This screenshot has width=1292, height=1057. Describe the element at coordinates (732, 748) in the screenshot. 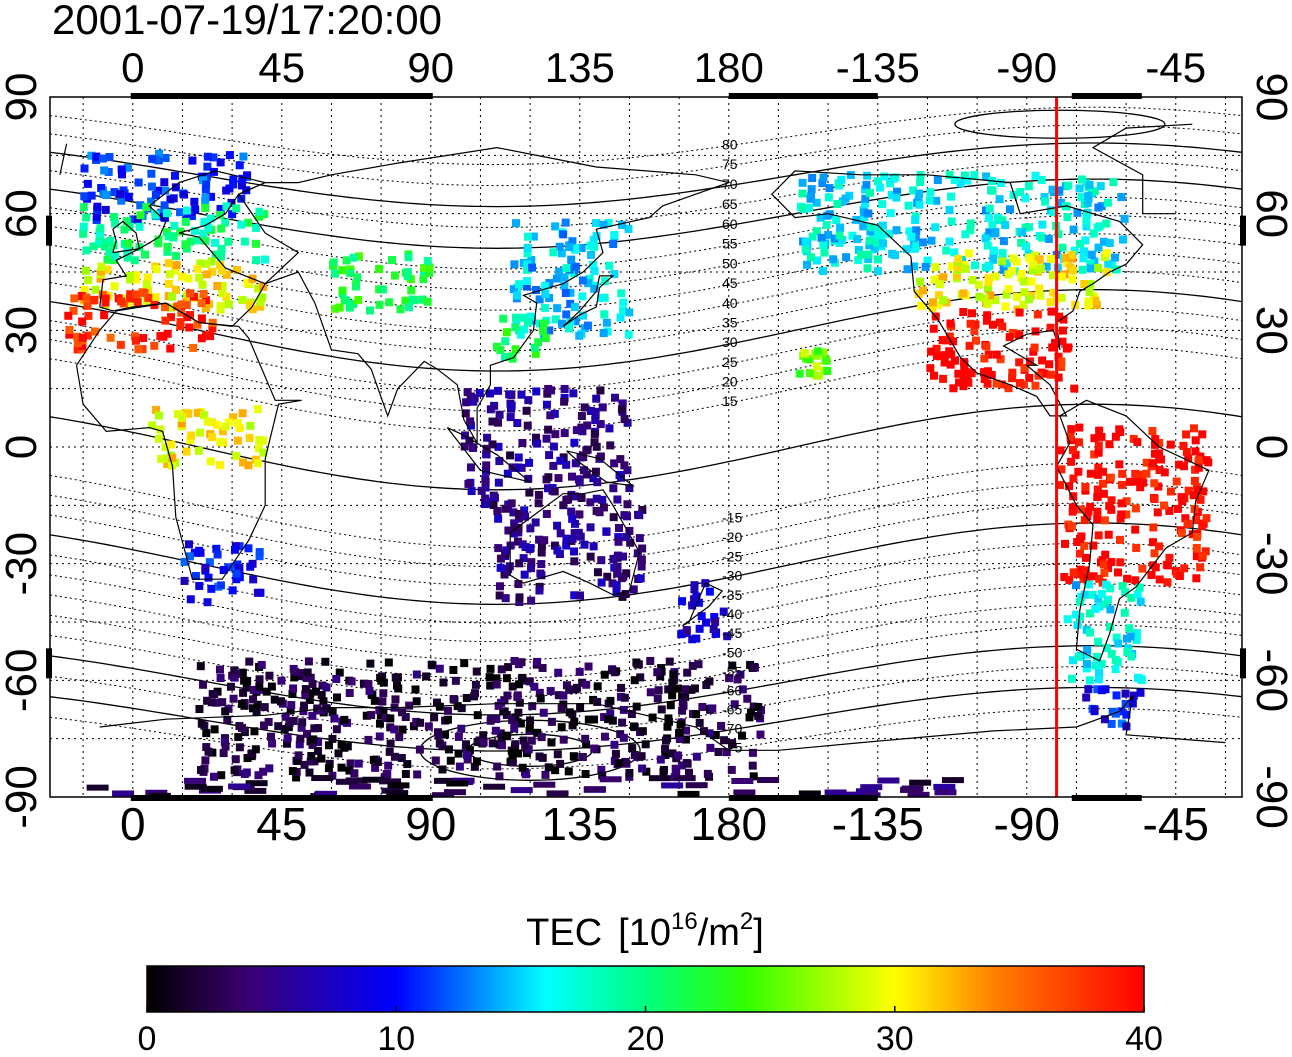

I see `mlat-label: -75` at that location.